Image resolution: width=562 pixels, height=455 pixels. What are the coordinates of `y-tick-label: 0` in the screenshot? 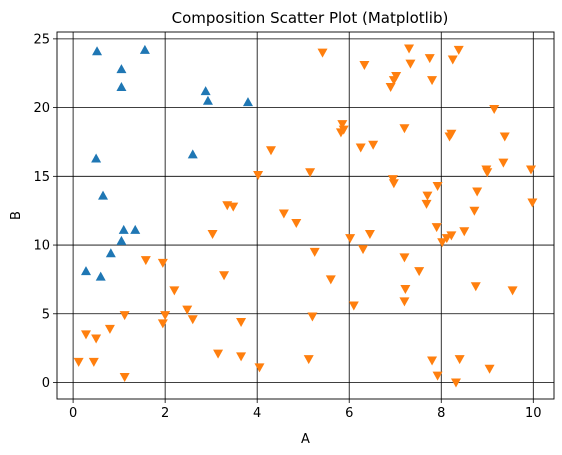 It's located at (46, 383).